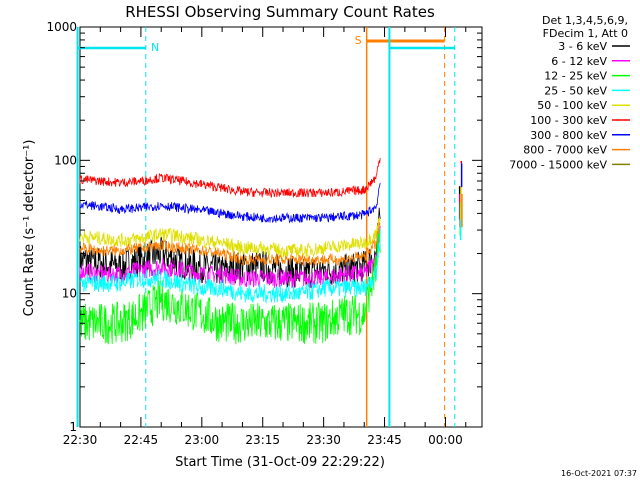  What do you see at coordinates (280, 12) in the screenshot?
I see `chart-title: RHESSI Observing Summary Count Rates` at bounding box center [280, 12].